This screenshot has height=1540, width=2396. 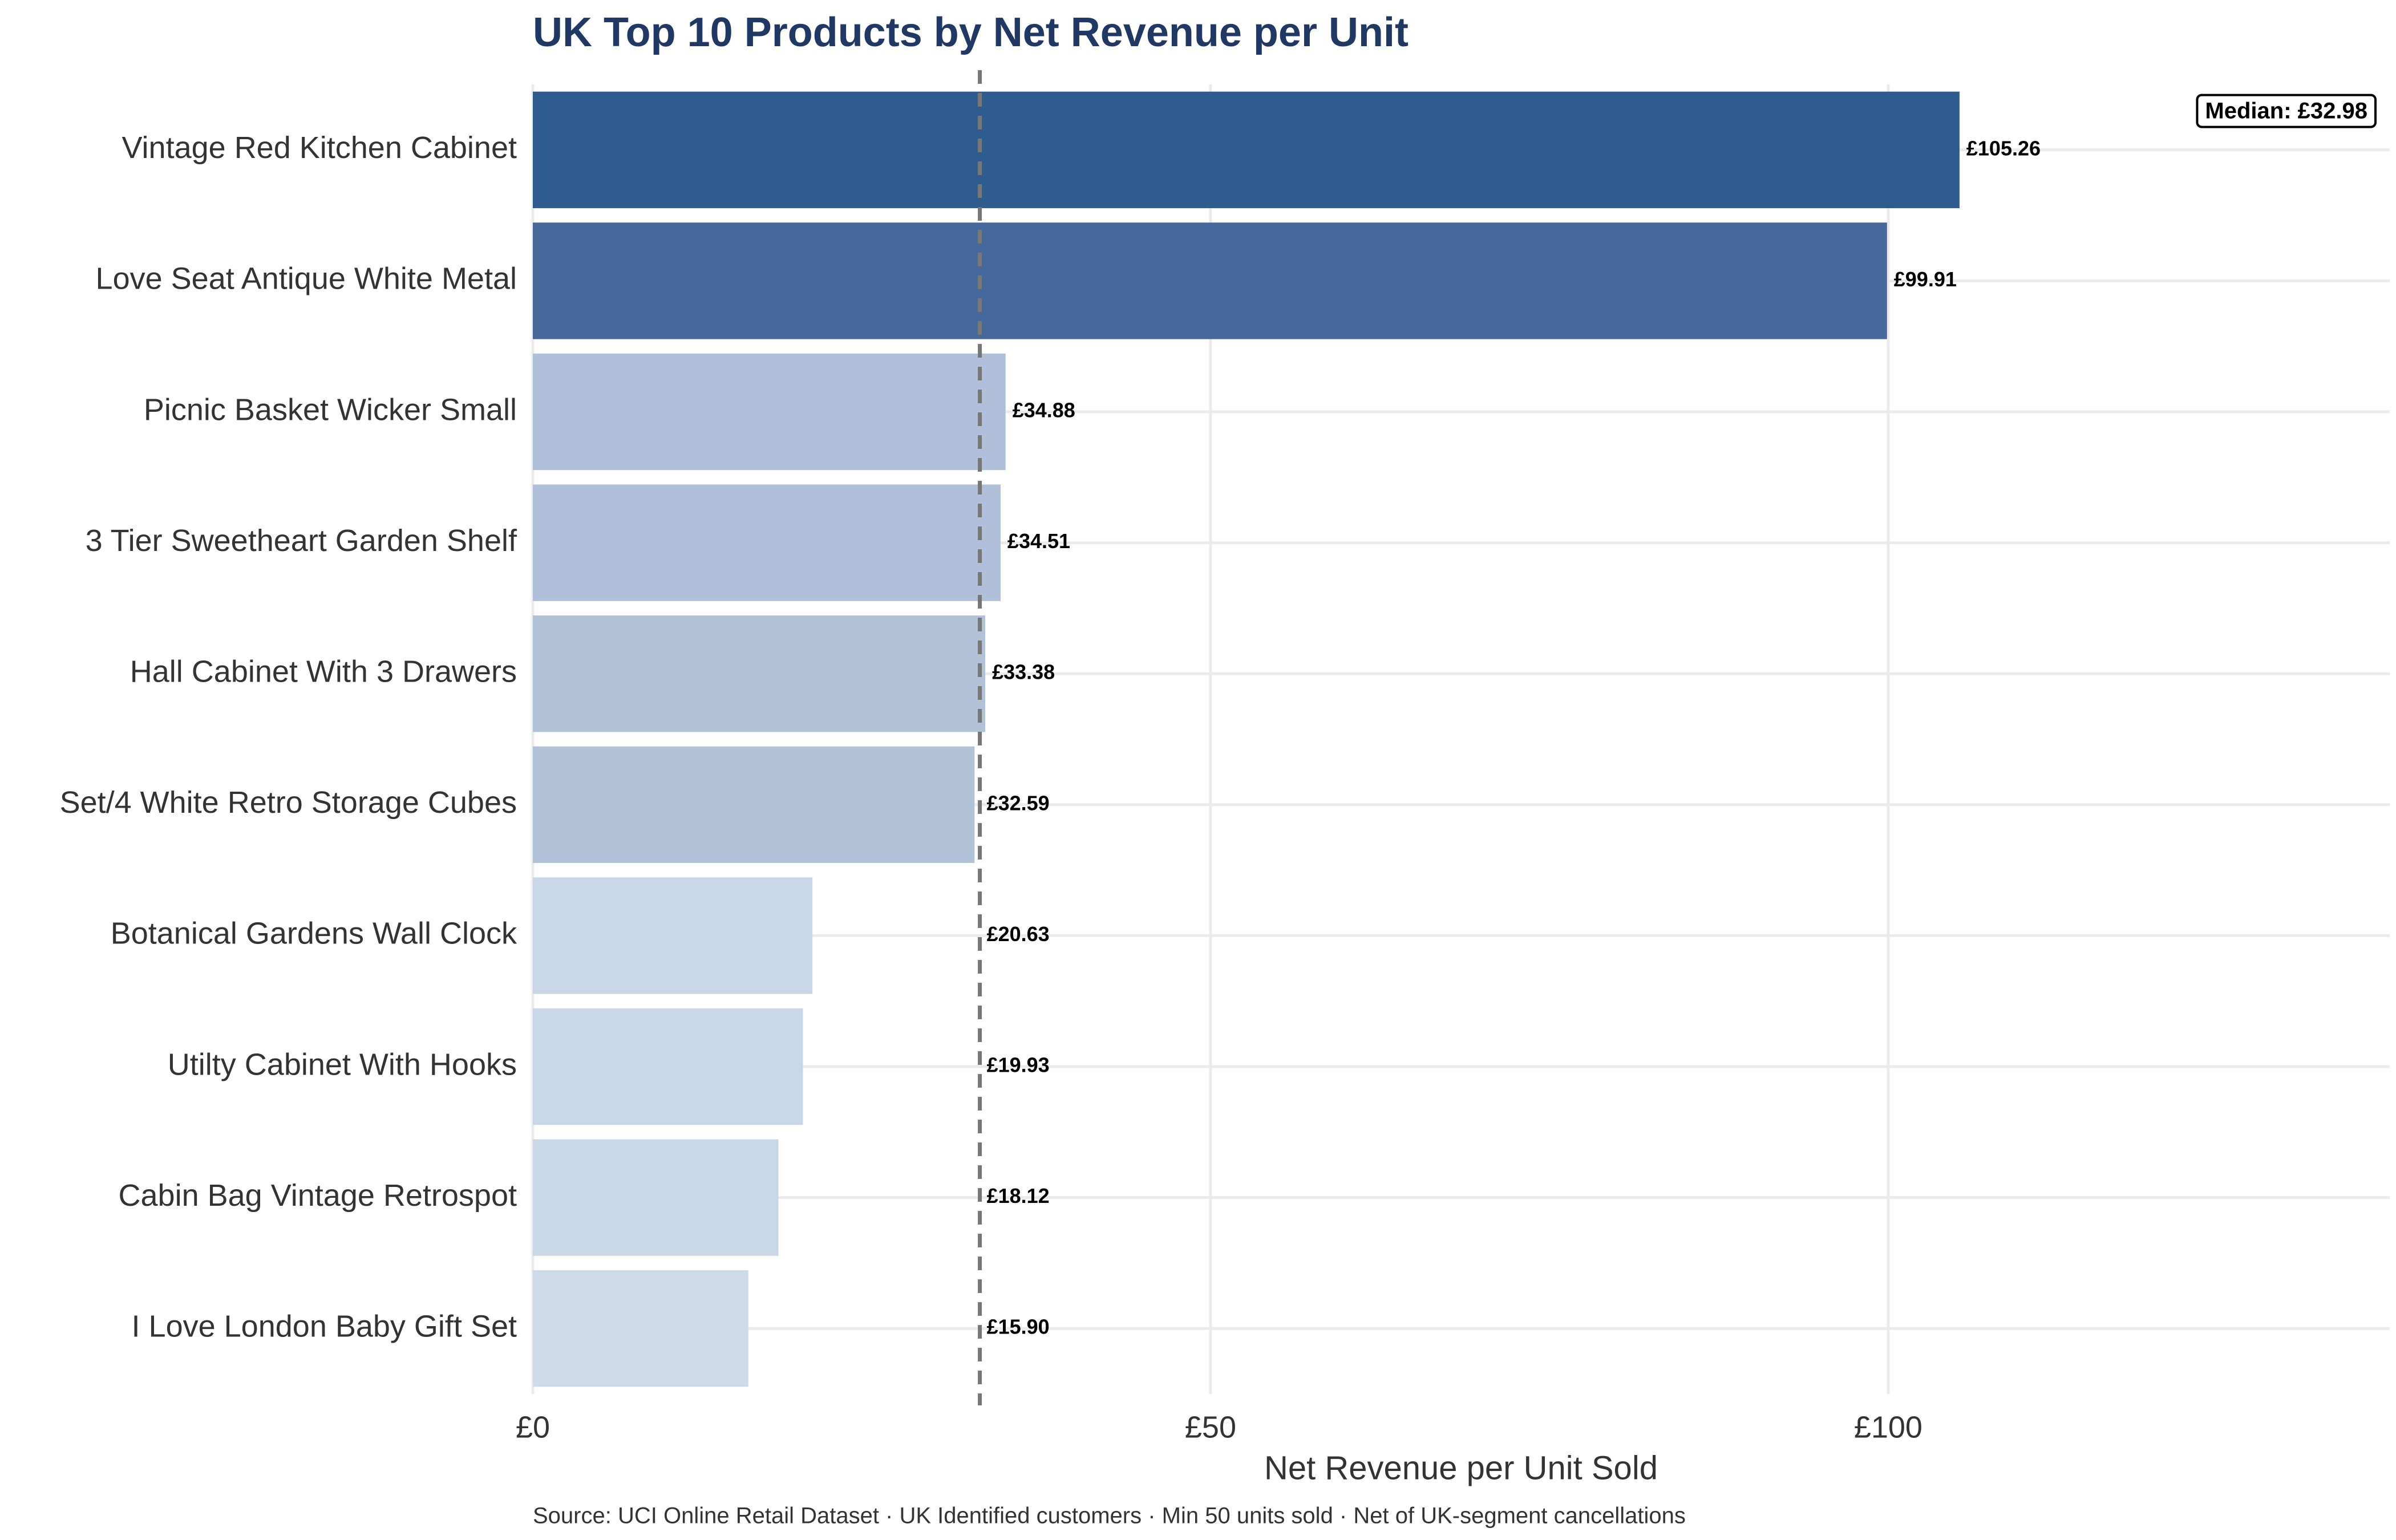 I want to click on value-label: £105.26, so click(x=2003, y=148).